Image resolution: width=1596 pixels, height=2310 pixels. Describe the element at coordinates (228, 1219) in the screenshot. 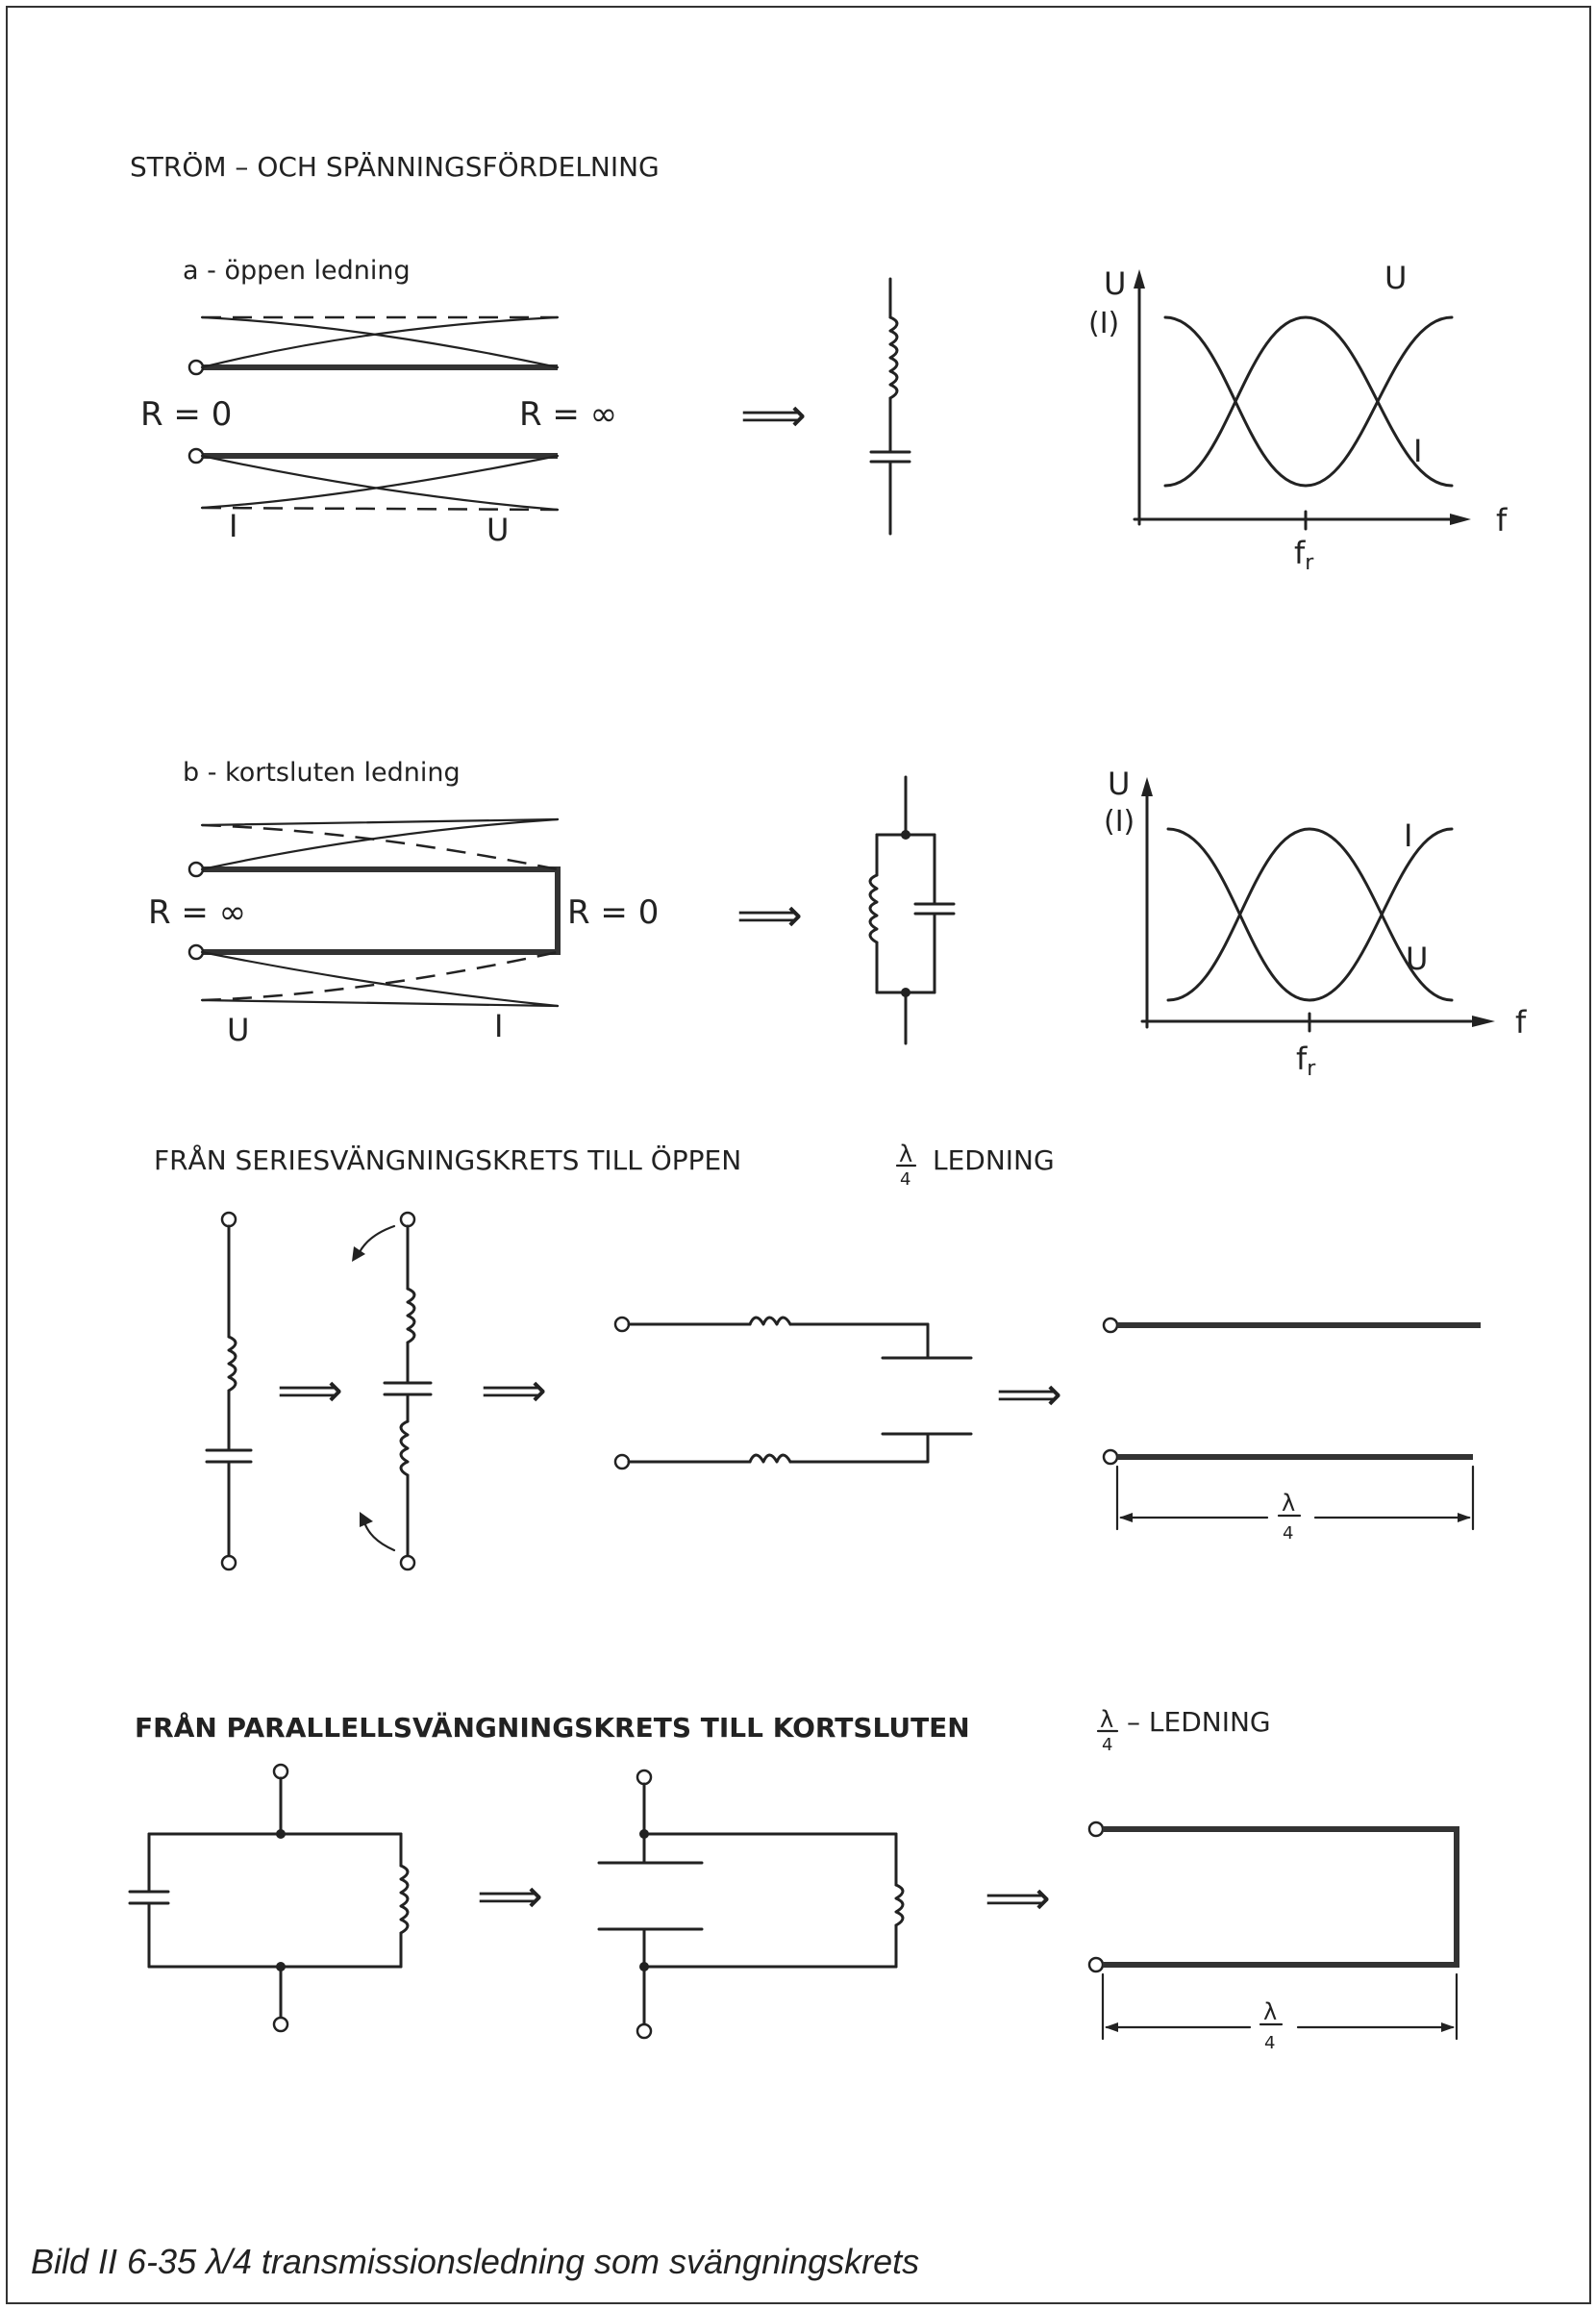

I see `series-step1-terminal-top` at that location.